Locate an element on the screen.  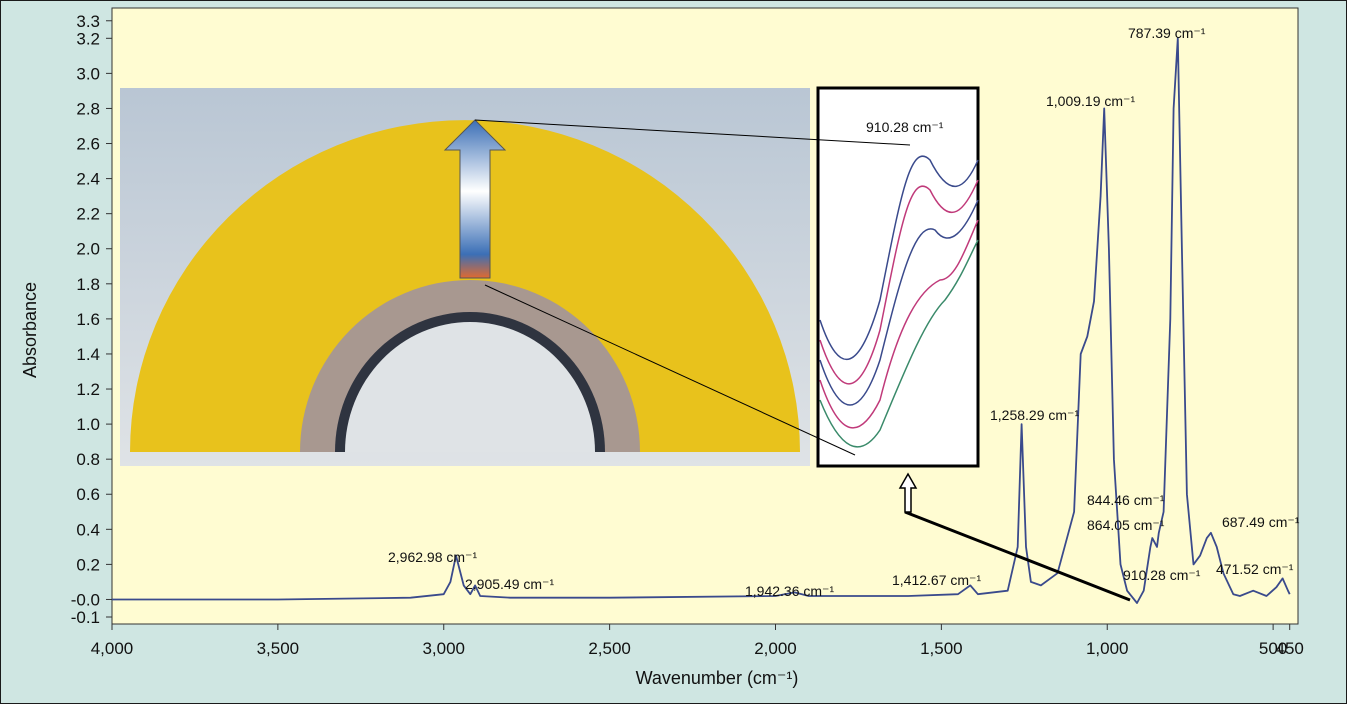
y-tick-label: 1.4 is located at coordinates (88, 354).